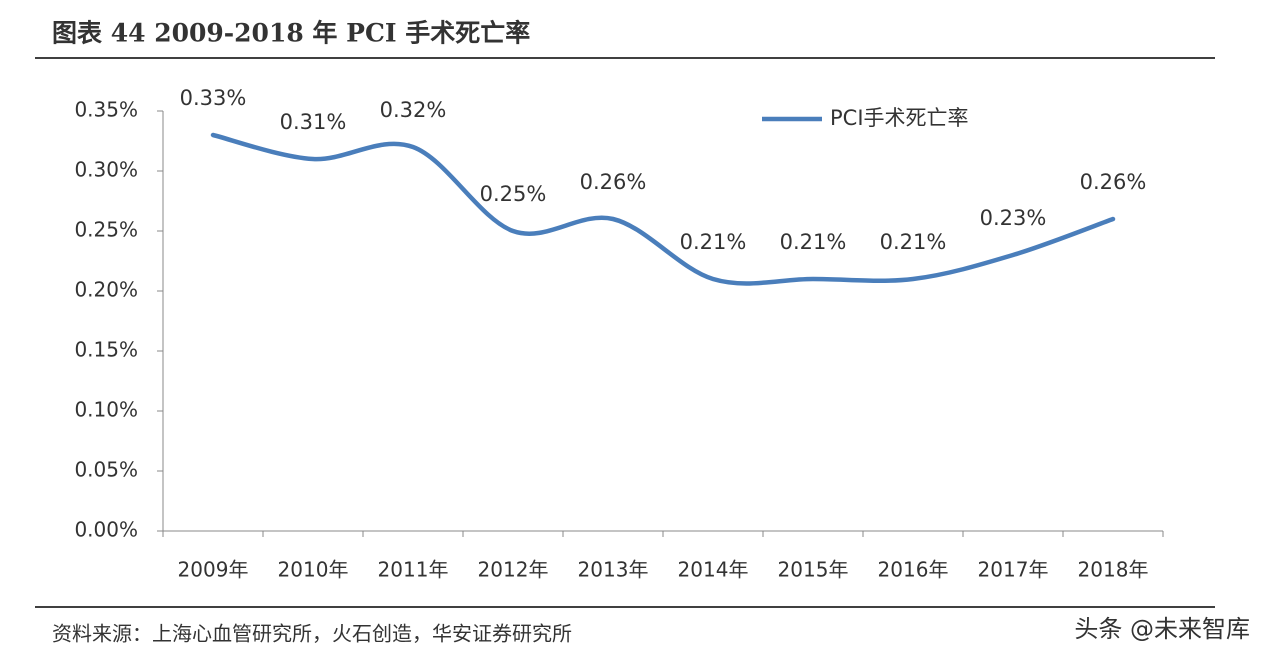 The height and width of the screenshot is (660, 1270). What do you see at coordinates (513, 570) in the screenshot?
I see `x-tick-label: 2012年` at bounding box center [513, 570].